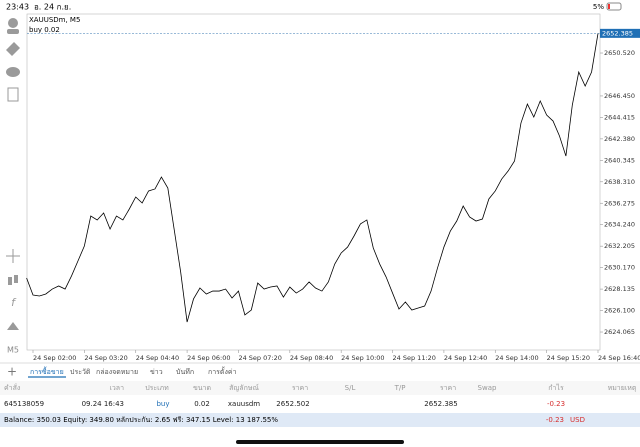 The width and height of the screenshot is (640, 447). I want to click on table-header-bg, so click(320, 388).